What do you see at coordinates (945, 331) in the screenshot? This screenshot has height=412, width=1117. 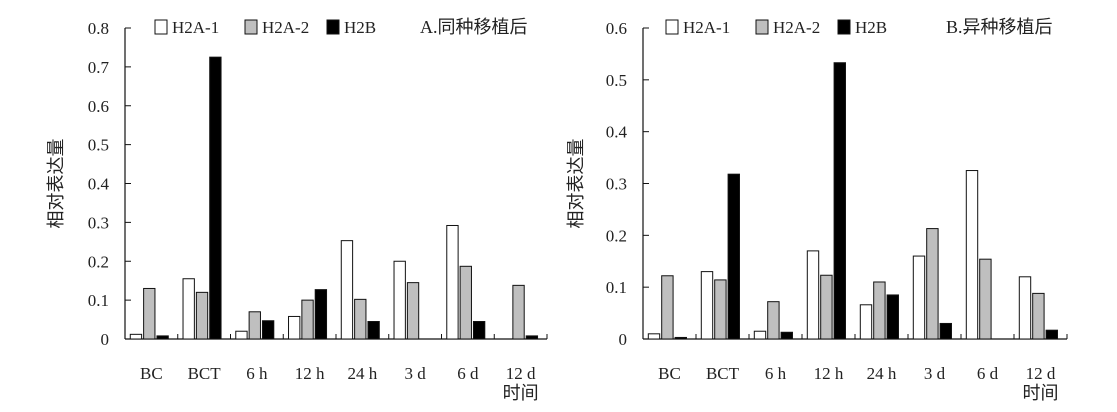 I see `bar-h2b-3d` at bounding box center [945, 331].